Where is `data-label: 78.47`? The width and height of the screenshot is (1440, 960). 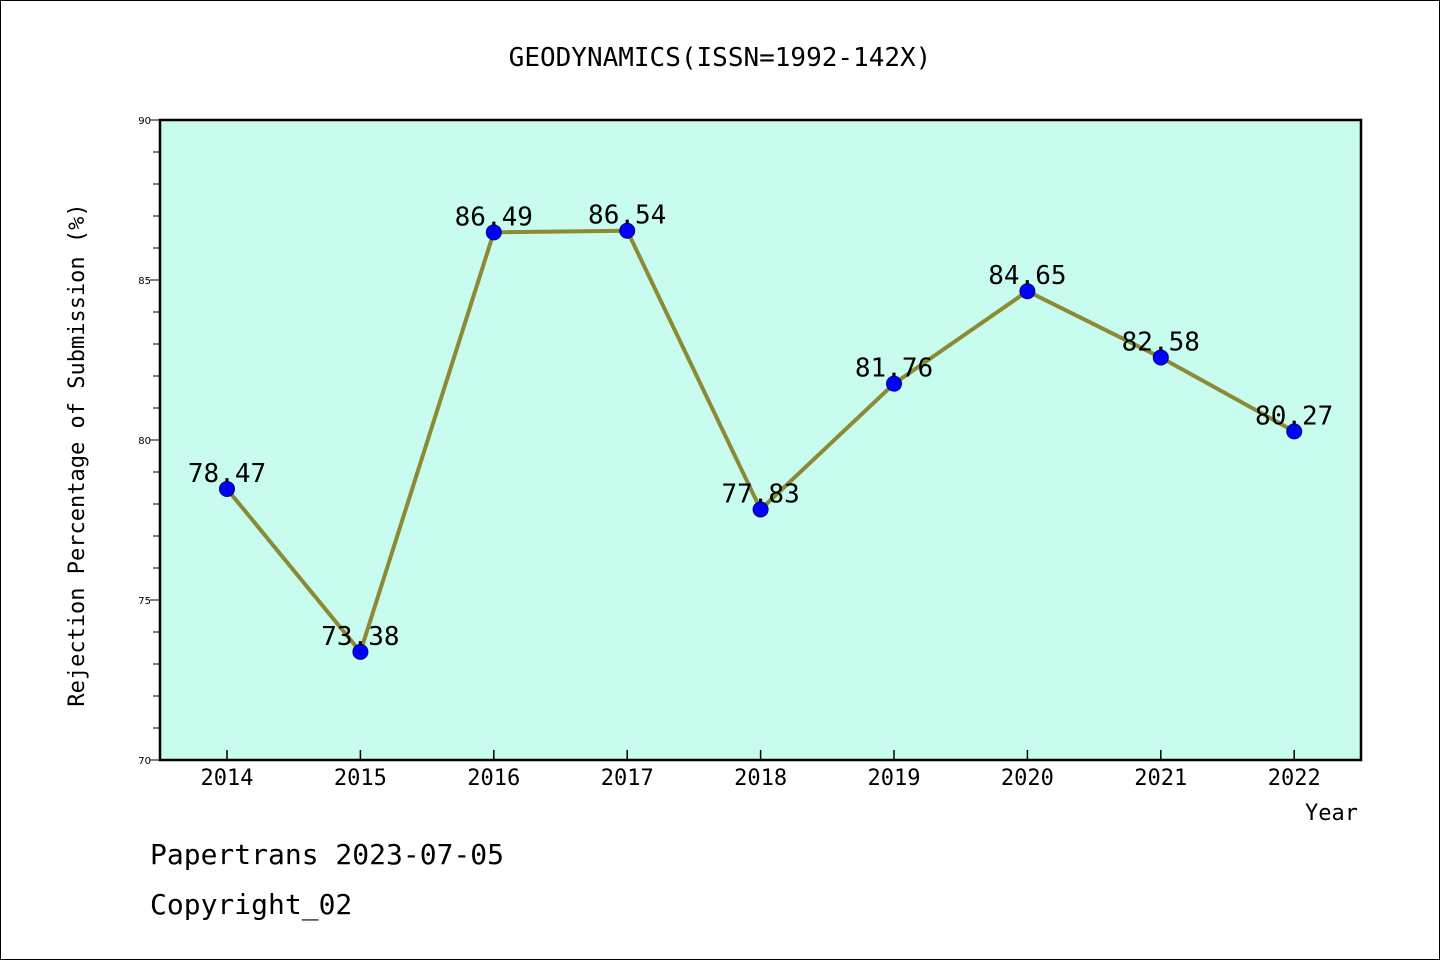
data-label: 78.47 is located at coordinates (227, 474).